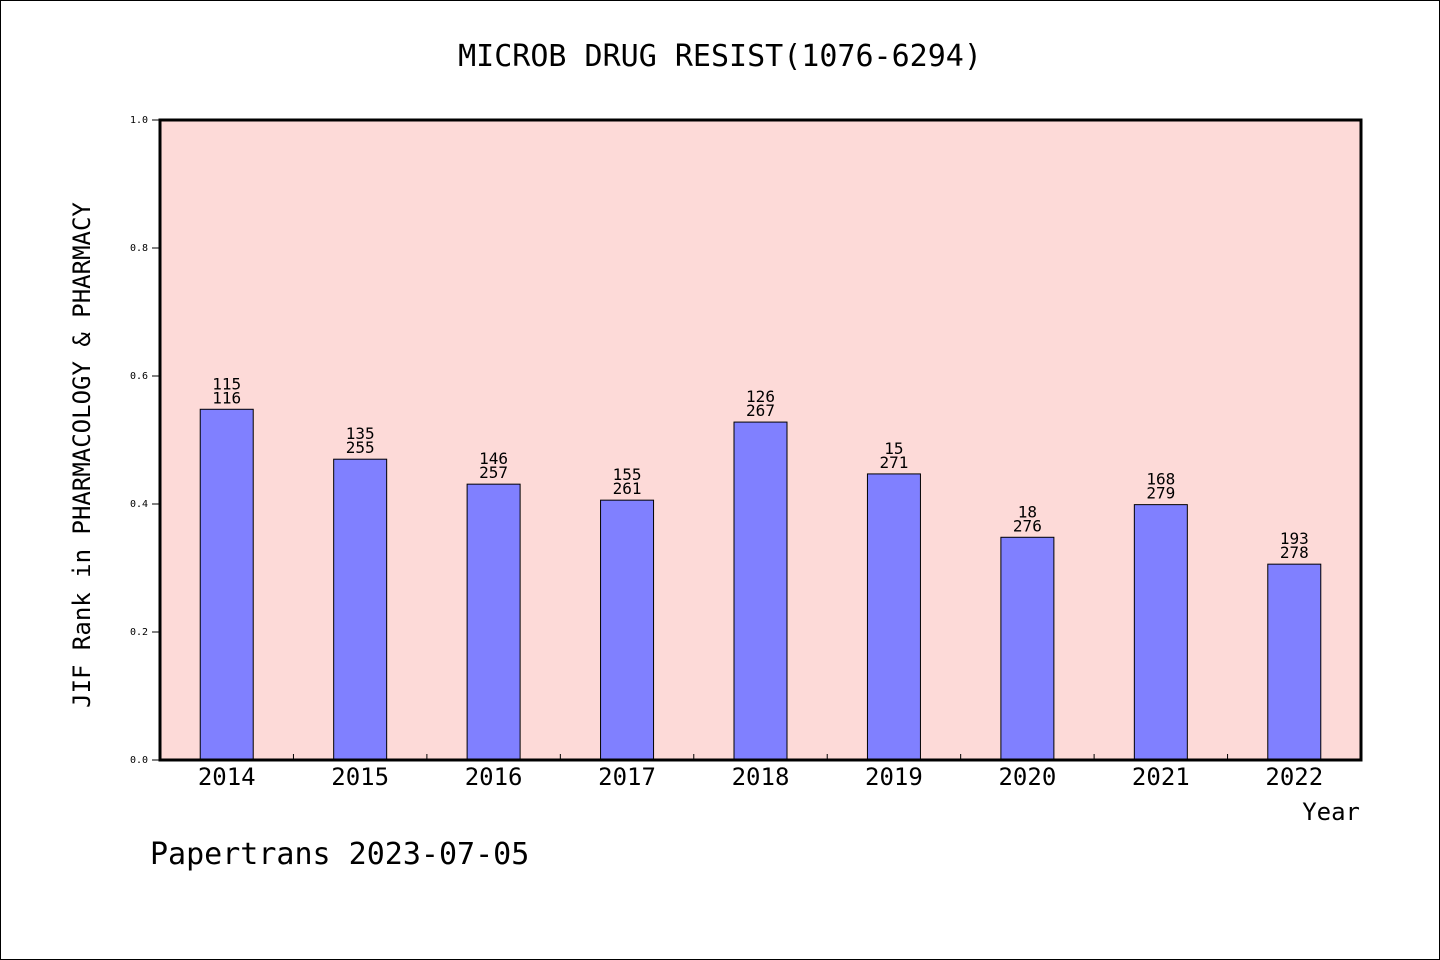 Image resolution: width=1440 pixels, height=960 pixels. I want to click on bar-label-bottom: 116, so click(226, 397).